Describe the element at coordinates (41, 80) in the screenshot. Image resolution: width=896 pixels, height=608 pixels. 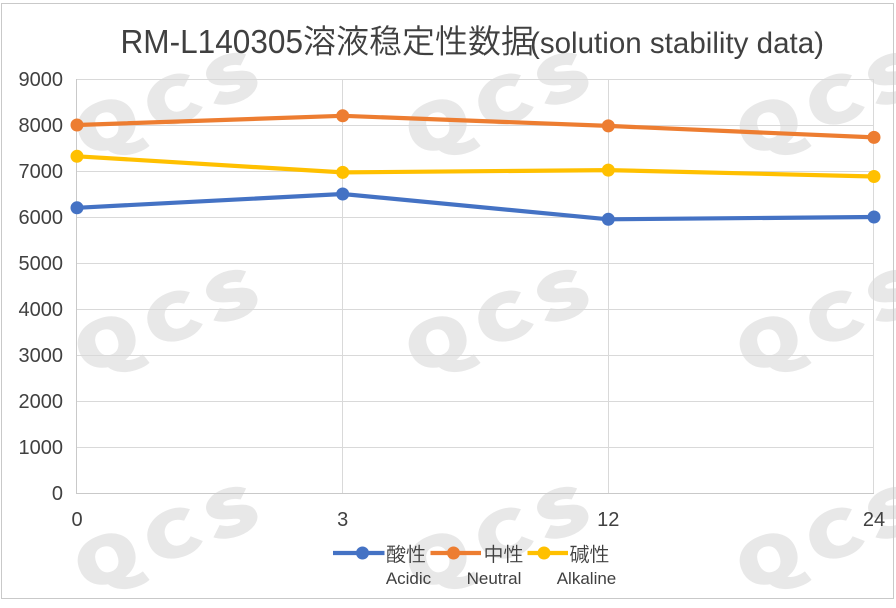
I see `svg-text: 9000` at that location.